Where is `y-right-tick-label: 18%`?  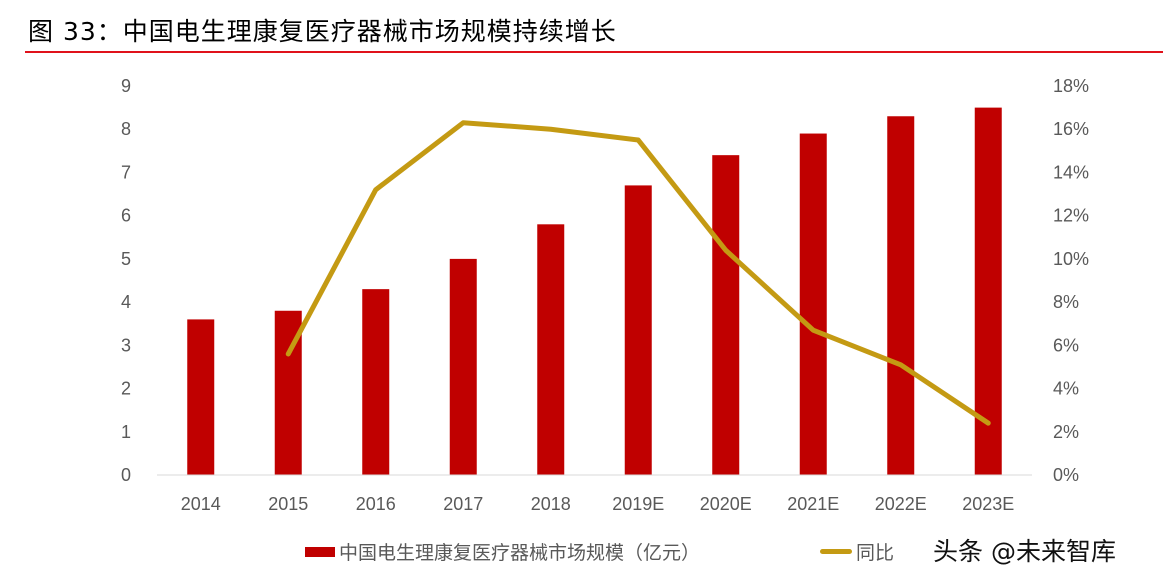
y-right-tick-label: 18% is located at coordinates (1071, 86).